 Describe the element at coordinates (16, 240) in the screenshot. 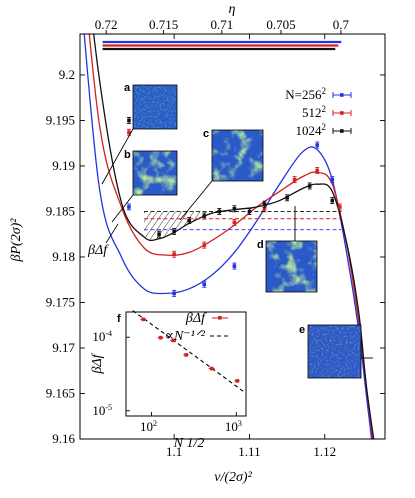

I see `y-axis-label: βP(2σ)²` at that location.